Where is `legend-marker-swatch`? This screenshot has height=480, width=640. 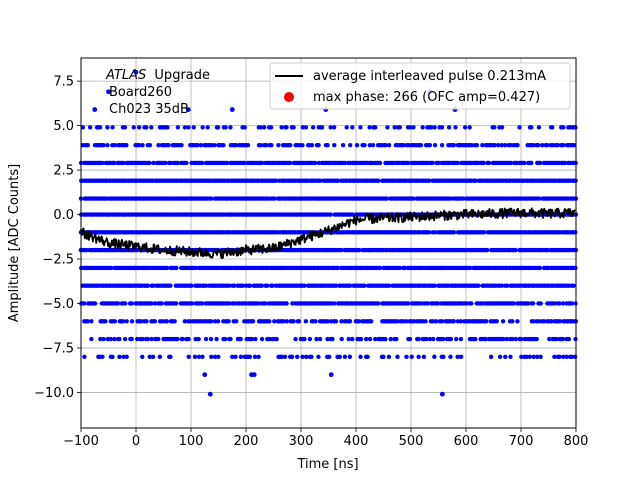 legend-marker-swatch is located at coordinates (289, 97).